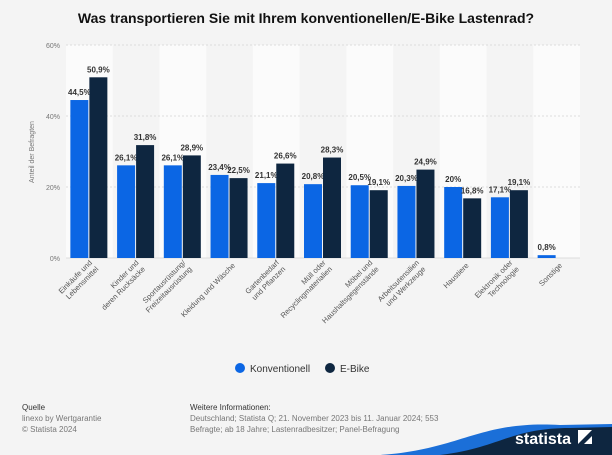  What do you see at coordinates (355, 369) in the screenshot?
I see `legend-label: E-Bike` at bounding box center [355, 369].